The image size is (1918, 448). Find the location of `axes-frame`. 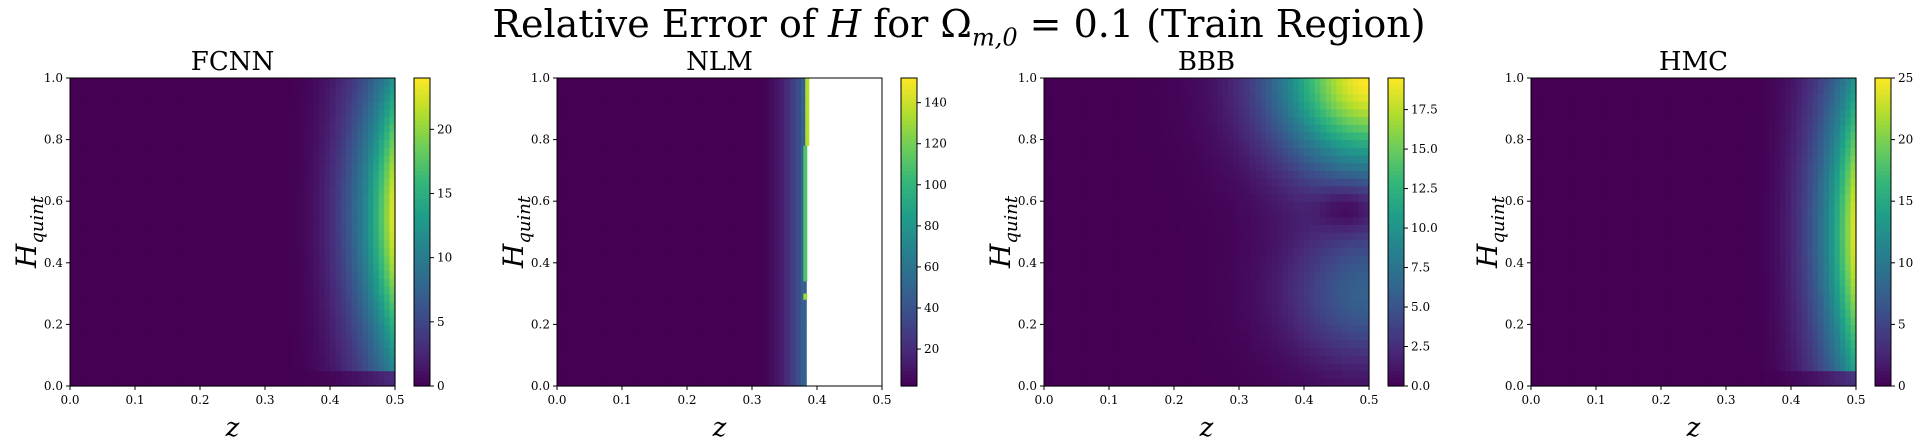

axes-frame is located at coordinates (719, 232).